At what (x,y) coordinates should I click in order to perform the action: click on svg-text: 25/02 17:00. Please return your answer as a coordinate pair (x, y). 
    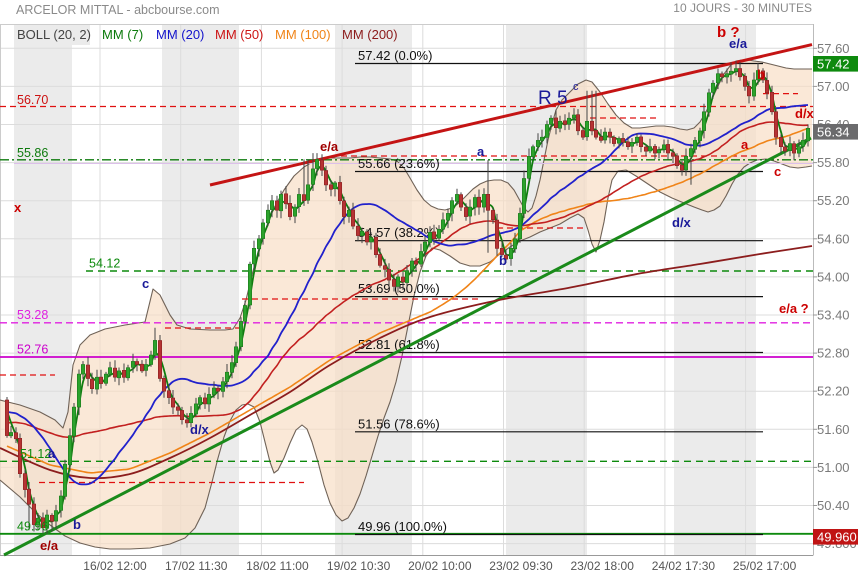
    Looking at the image, I should click on (765, 566).